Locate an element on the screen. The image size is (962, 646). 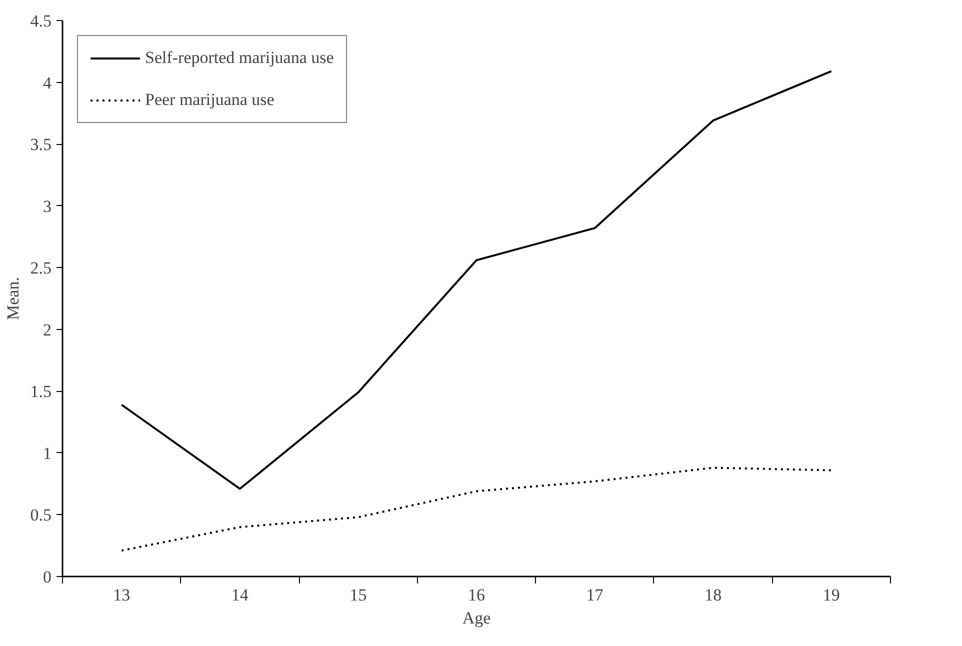
y-tick-label: 2.5 is located at coordinates (41, 268).